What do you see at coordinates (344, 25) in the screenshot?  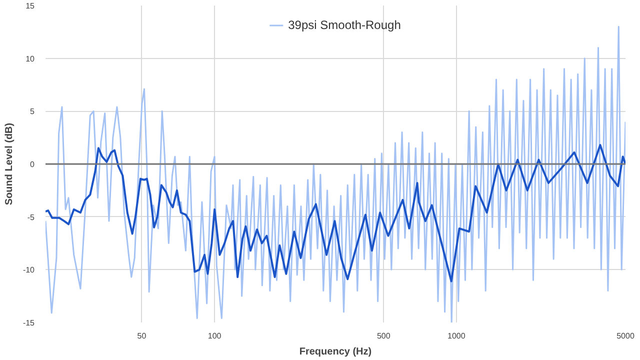 I see `legend-label: 39psi Smooth-Rough` at bounding box center [344, 25].